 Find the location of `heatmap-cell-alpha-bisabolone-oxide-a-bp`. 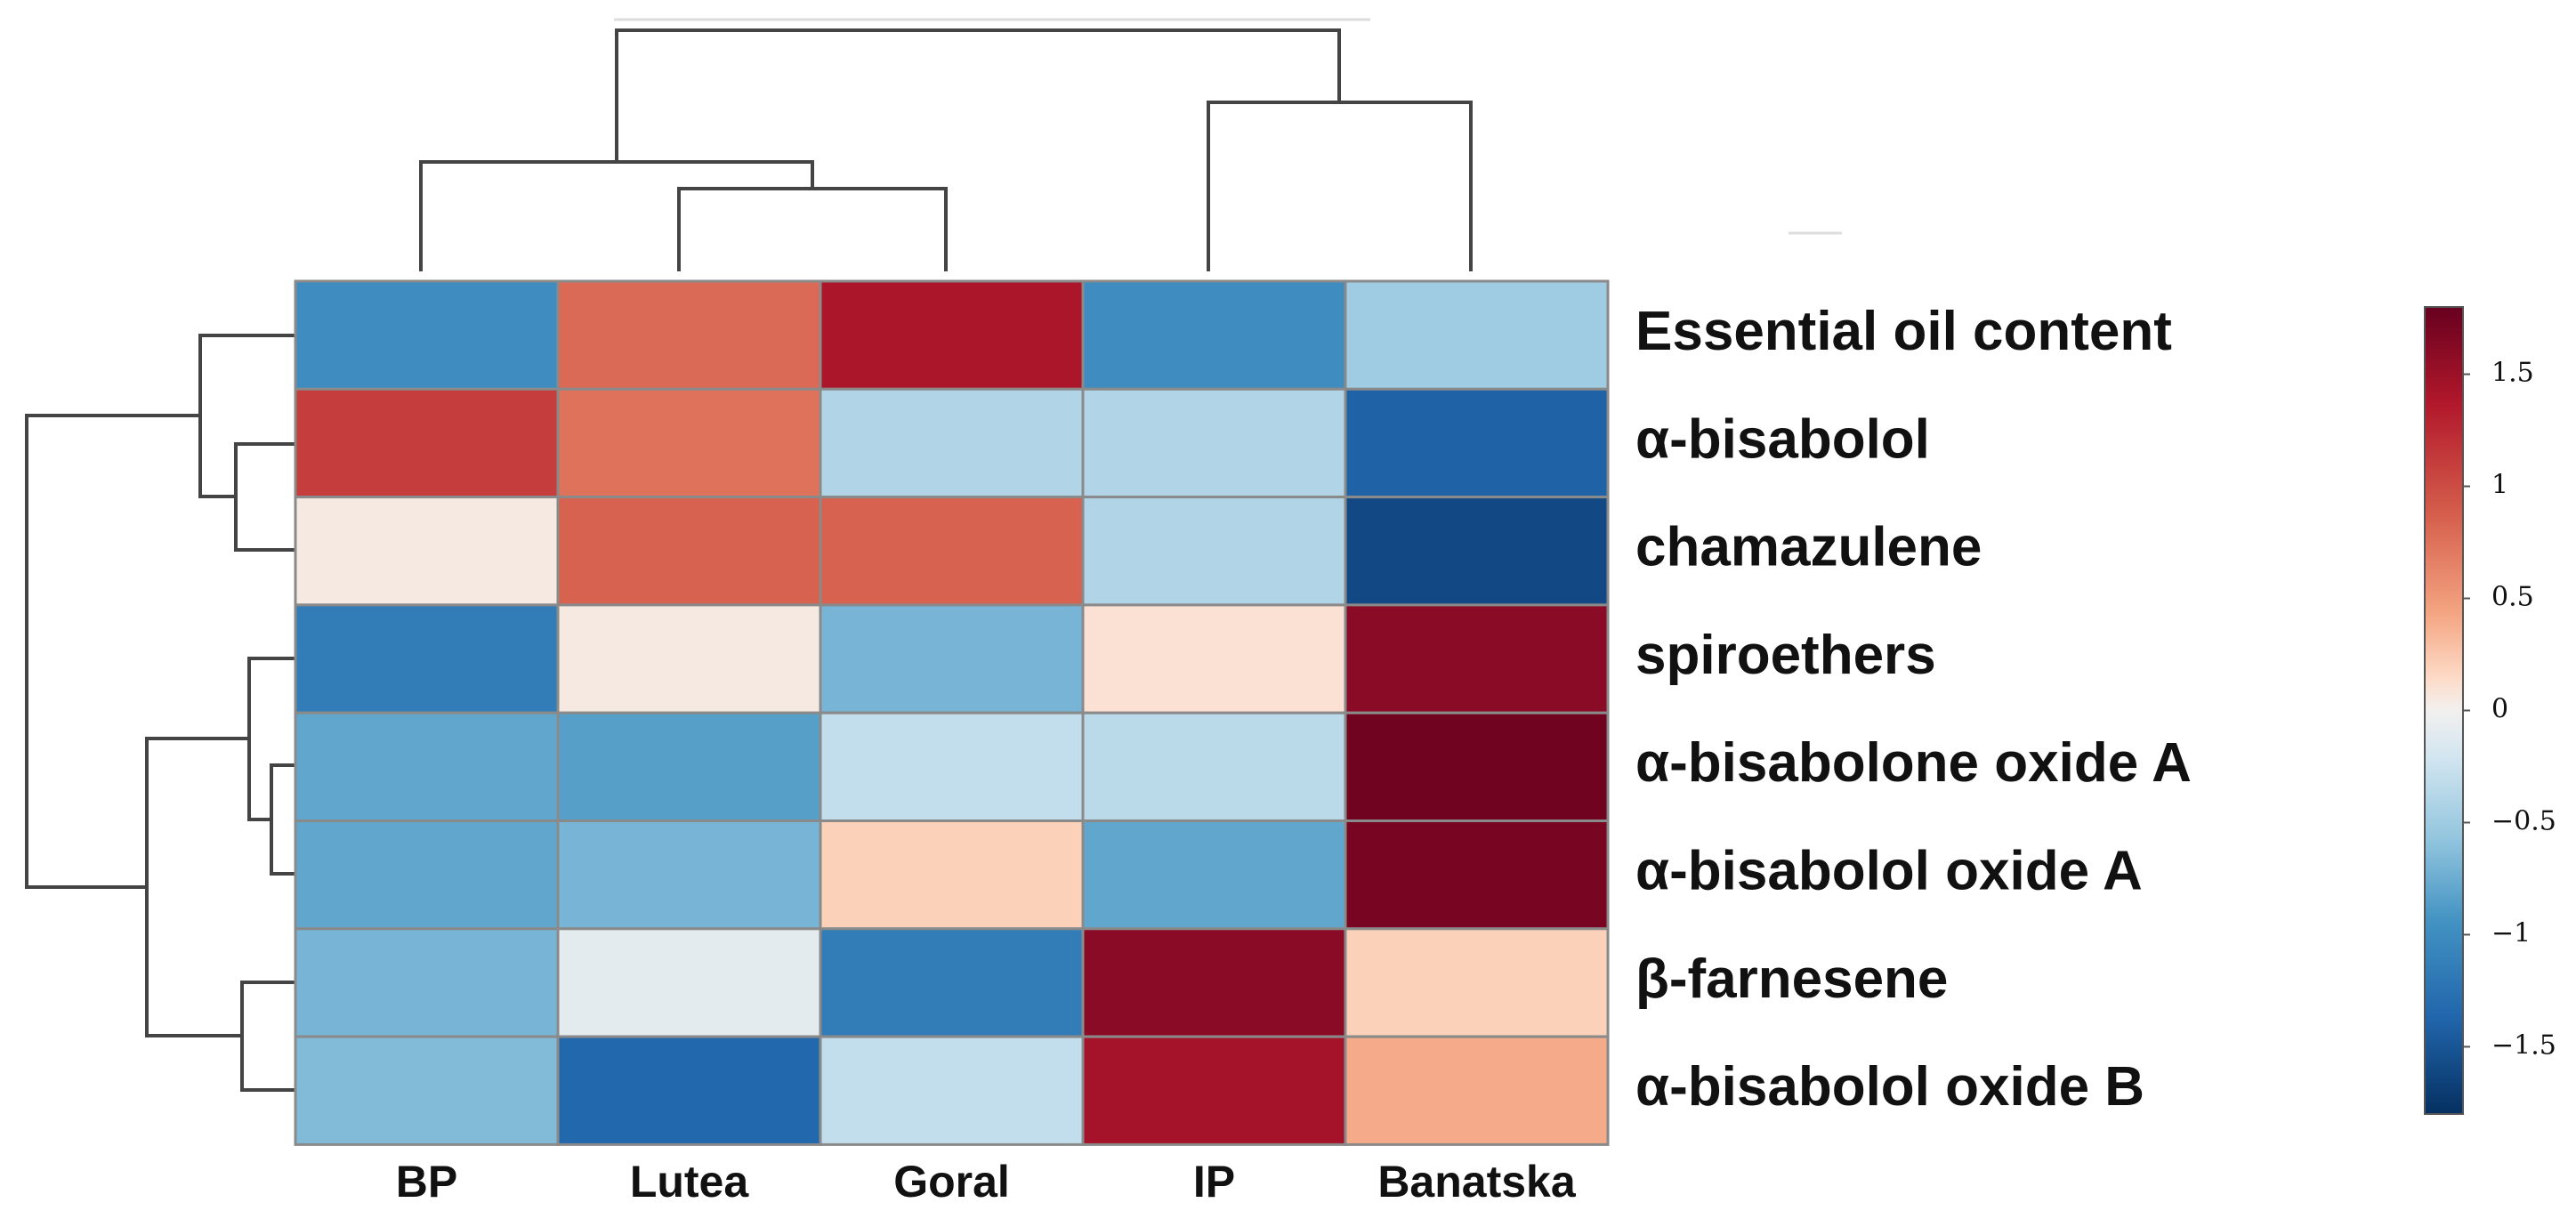

heatmap-cell-alpha-bisabolone-oxide-a-bp is located at coordinates (427, 767).